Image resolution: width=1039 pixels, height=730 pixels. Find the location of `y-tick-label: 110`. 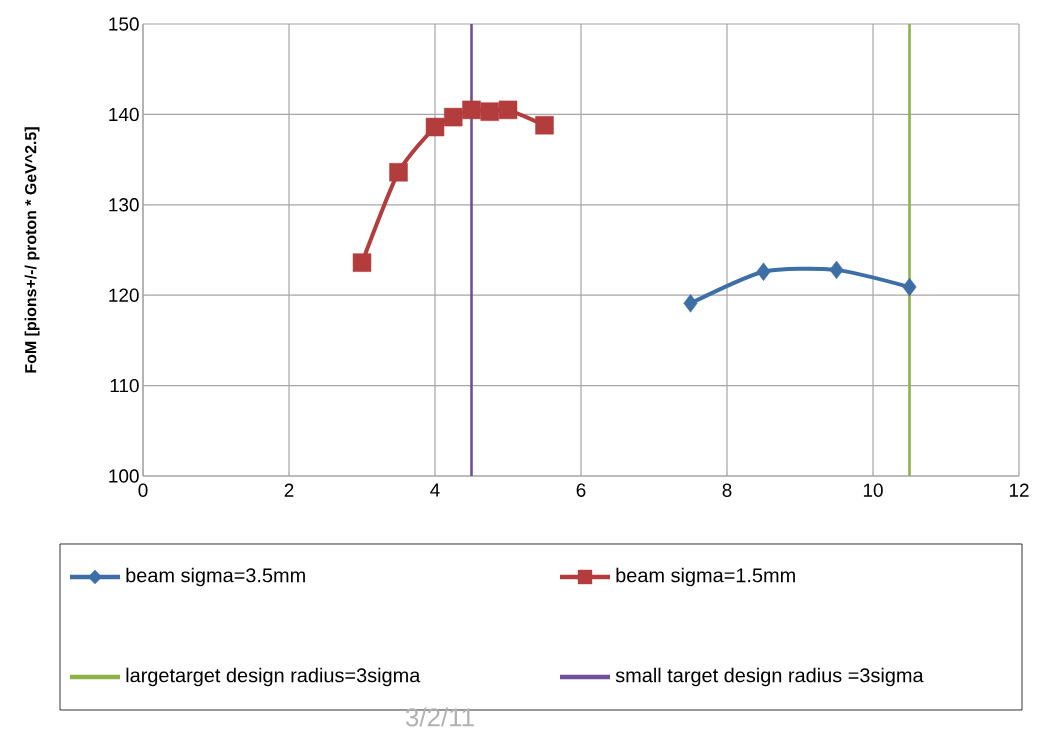

y-tick-label: 110 is located at coordinates (124, 385).